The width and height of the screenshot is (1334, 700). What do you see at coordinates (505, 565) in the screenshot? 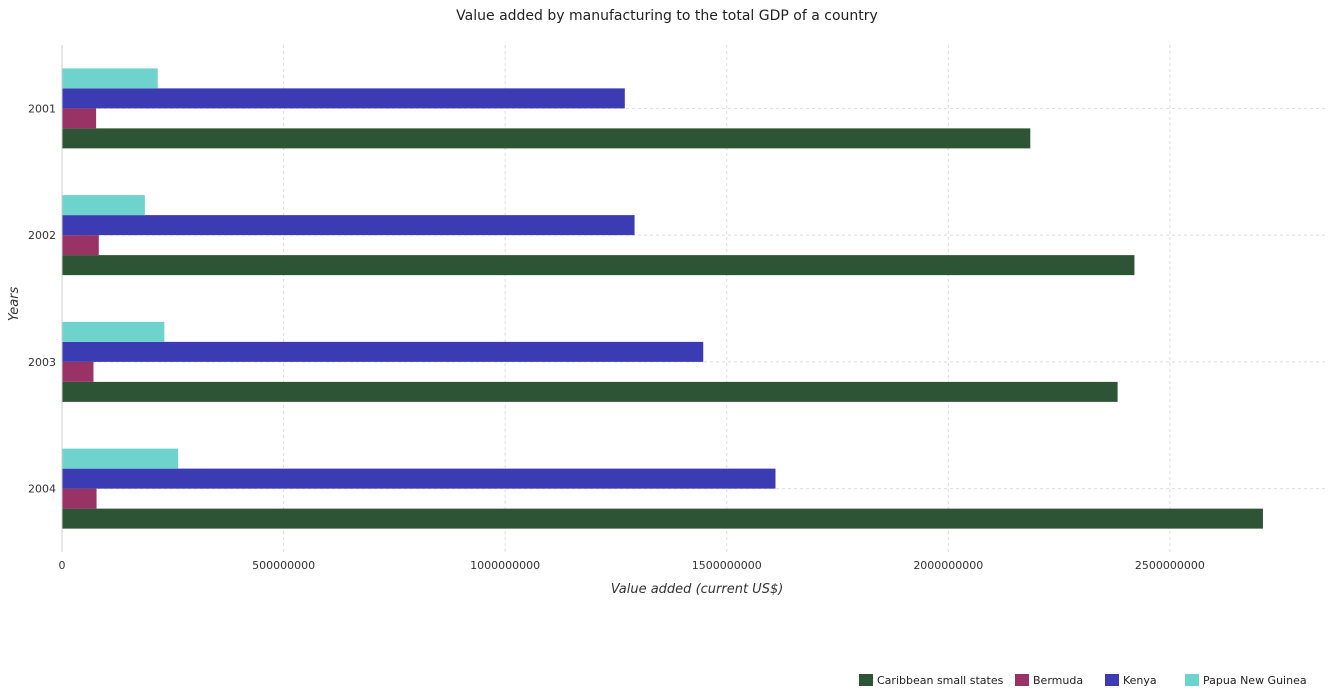
I see `x-tick-label: 1000000000` at bounding box center [505, 565].